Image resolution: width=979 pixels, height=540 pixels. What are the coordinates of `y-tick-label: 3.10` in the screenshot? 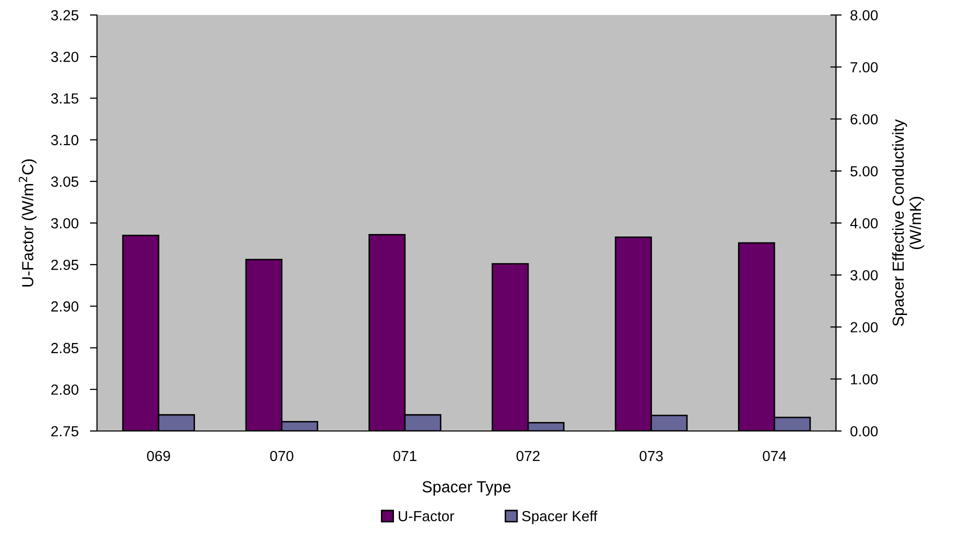 It's located at (64, 140).